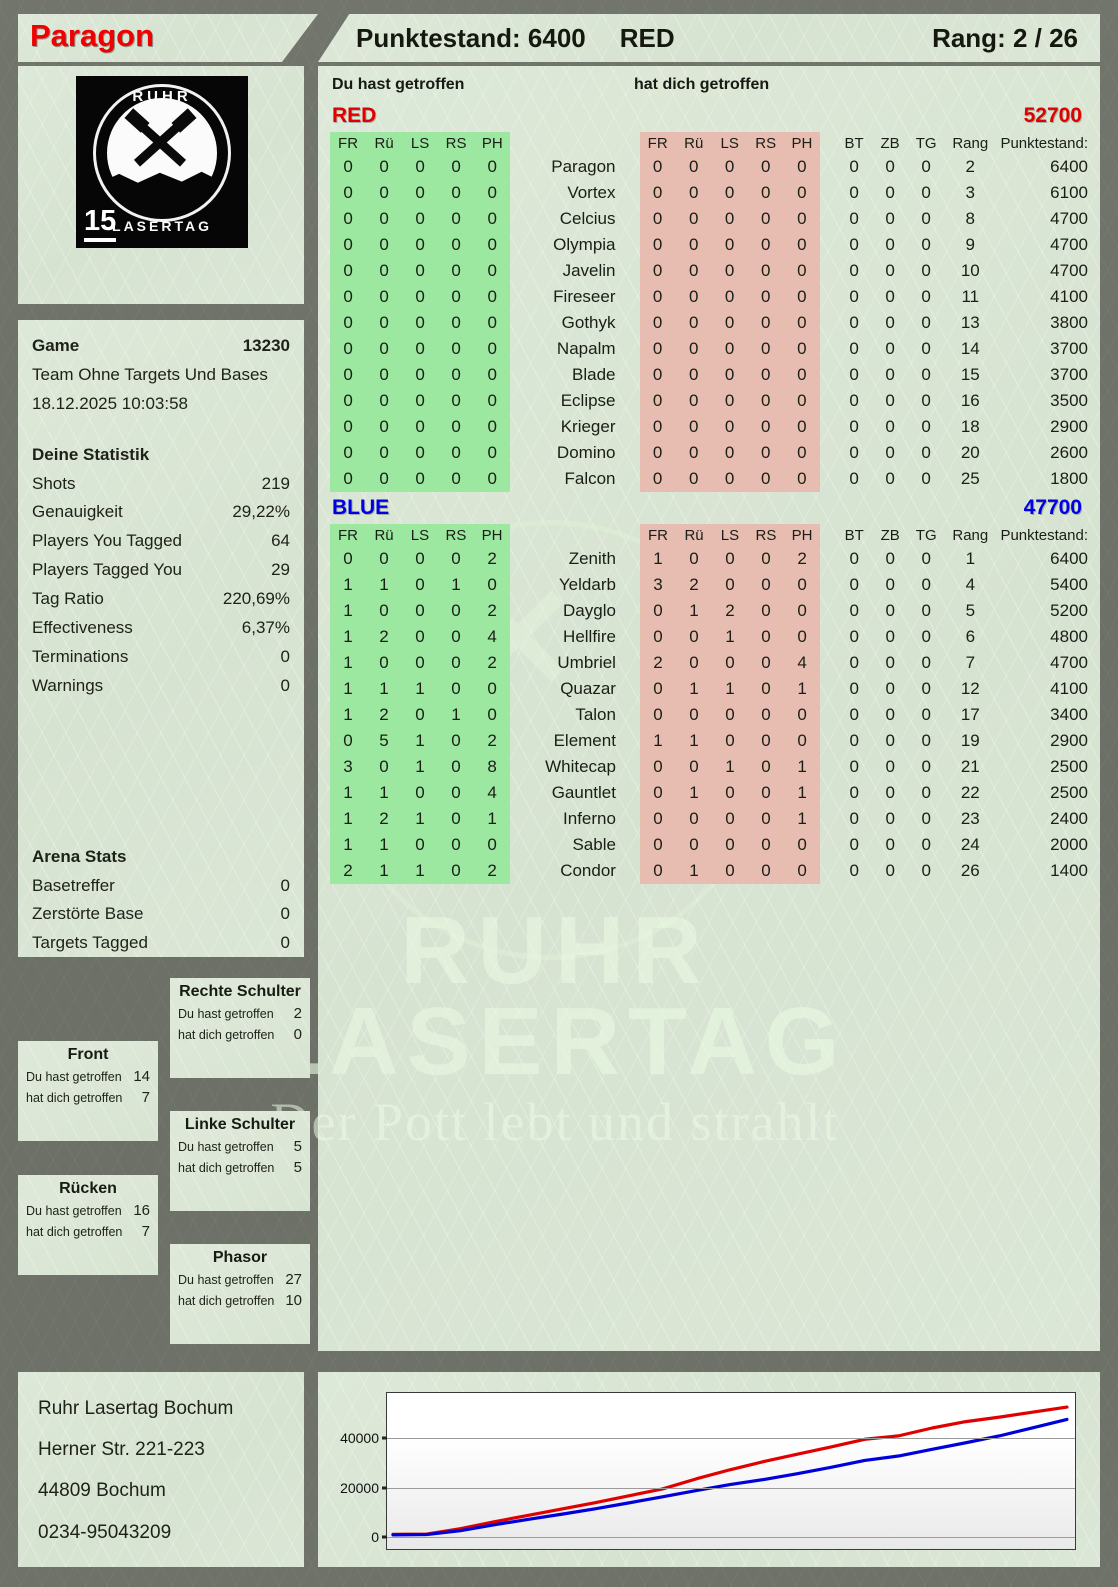 This screenshot has width=1118, height=1587. What do you see at coordinates (398, 84) in the screenshot?
I see `hit-section-label: Du hast getroffen` at bounding box center [398, 84].